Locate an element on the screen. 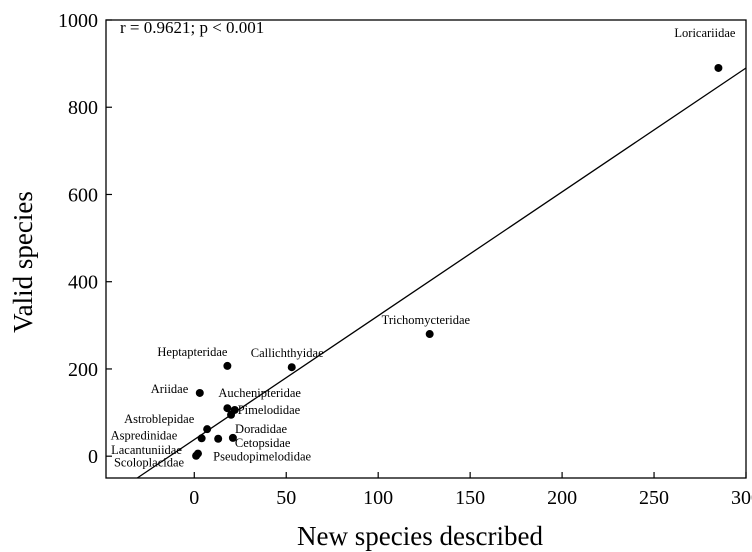 The image size is (752, 552). point-label: Pimelodidae is located at coordinates (269, 410).